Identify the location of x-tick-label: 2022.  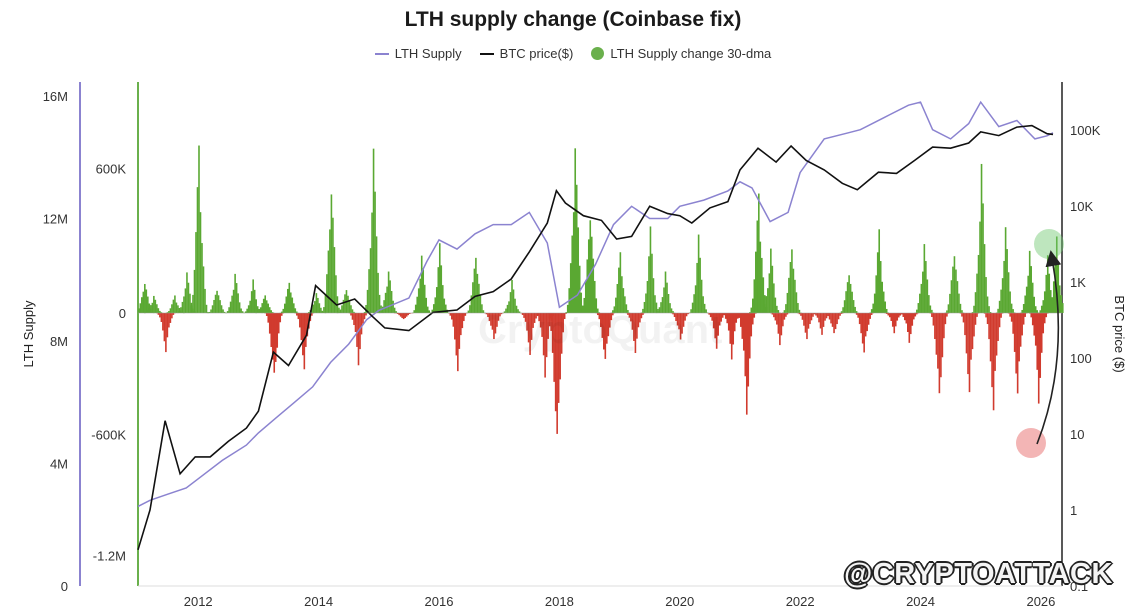
(800, 601).